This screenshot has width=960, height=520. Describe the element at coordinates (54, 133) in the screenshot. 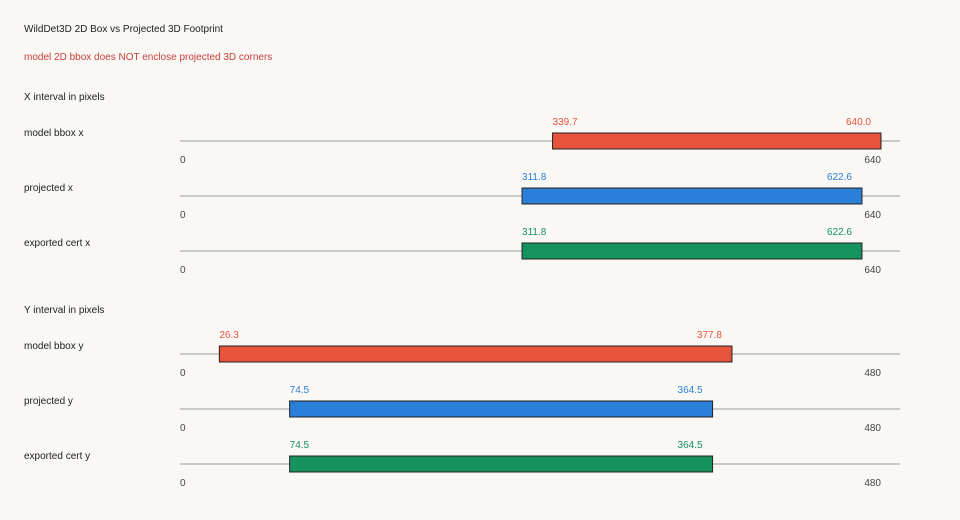

I see `row-label-0-0: model bbox x` at that location.